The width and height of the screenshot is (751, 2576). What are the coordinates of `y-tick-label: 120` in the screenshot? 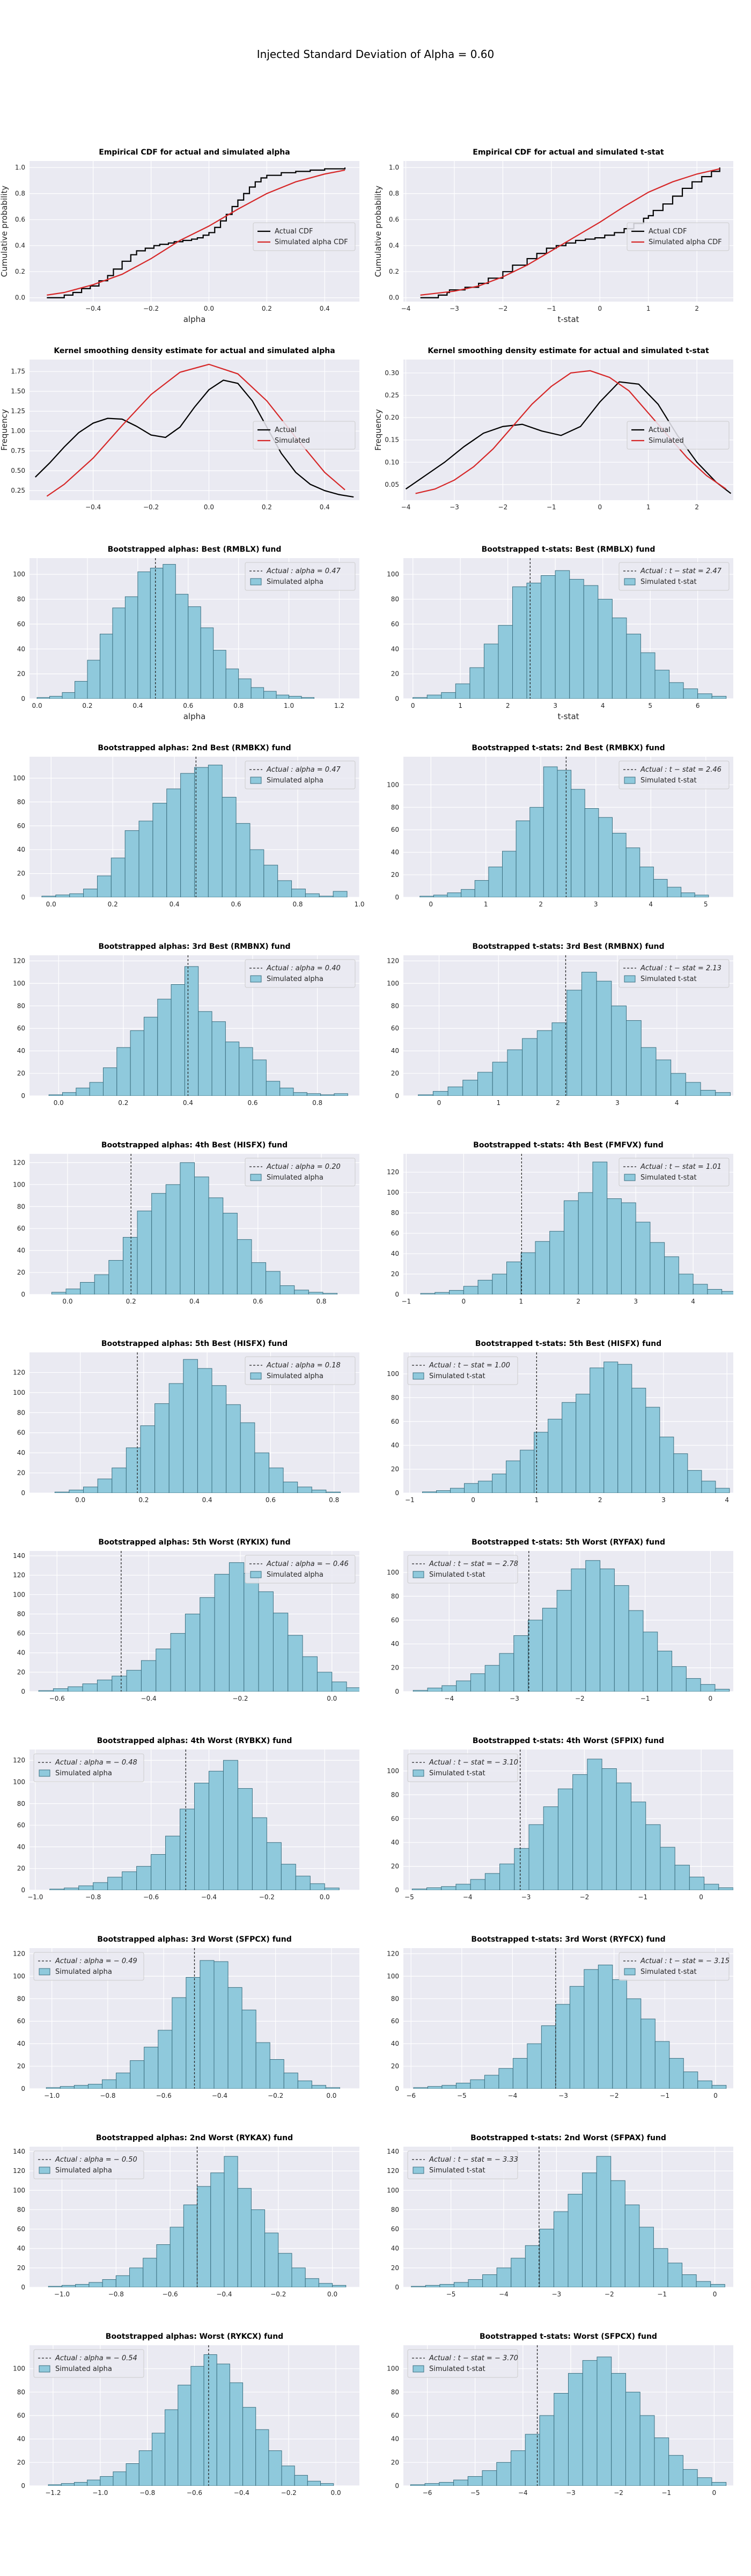 It's located at (19, 1575).